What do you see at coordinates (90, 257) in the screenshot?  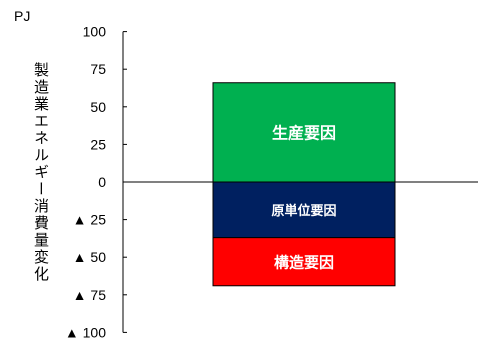 I see `y-tick-label: ▲ 50` at bounding box center [90, 257].